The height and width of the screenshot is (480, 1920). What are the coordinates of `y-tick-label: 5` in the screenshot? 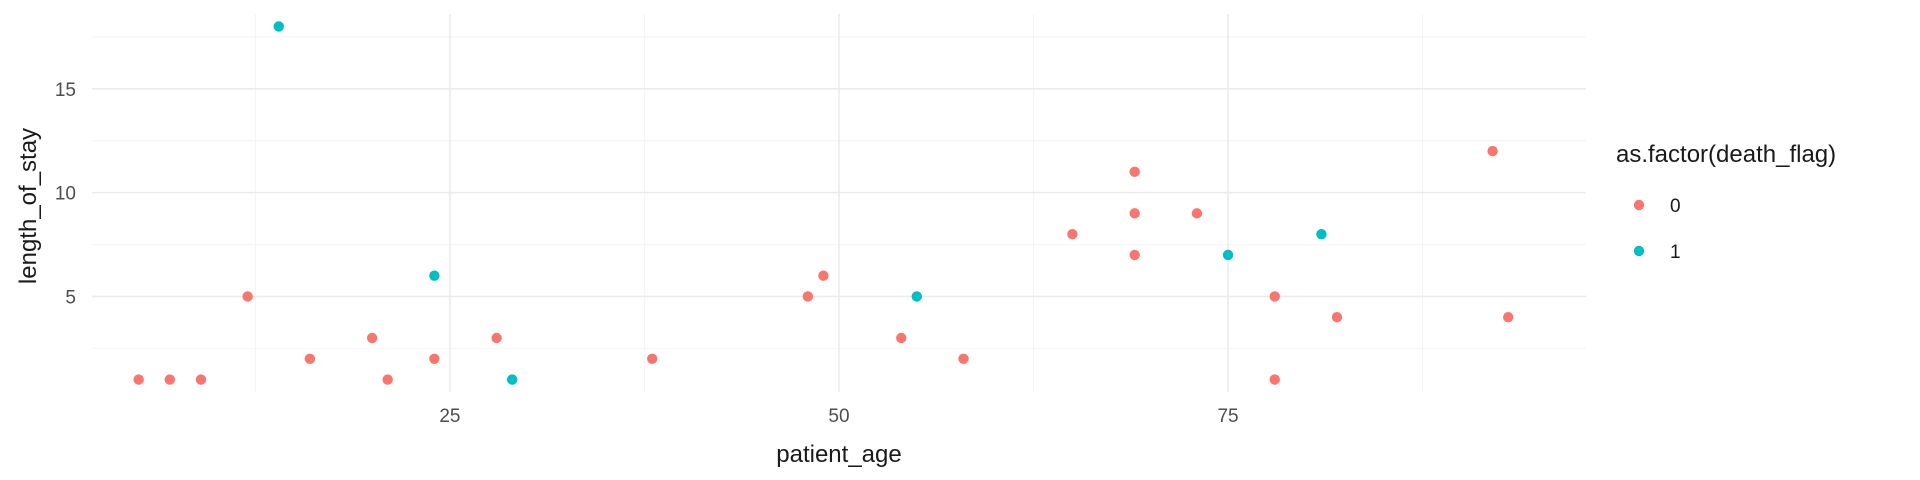 It's located at (70, 297).